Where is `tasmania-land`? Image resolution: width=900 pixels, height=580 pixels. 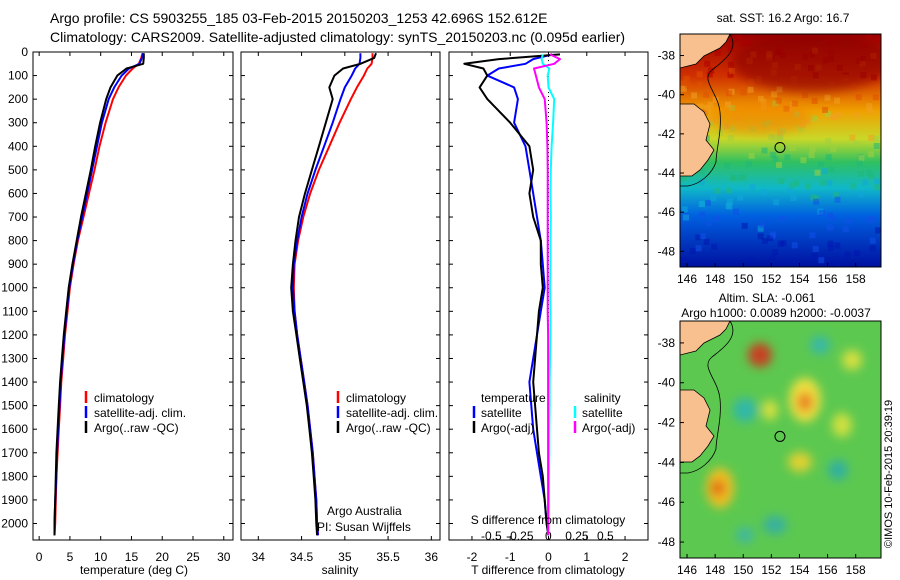 tasmania-land is located at coordinates (697, 140).